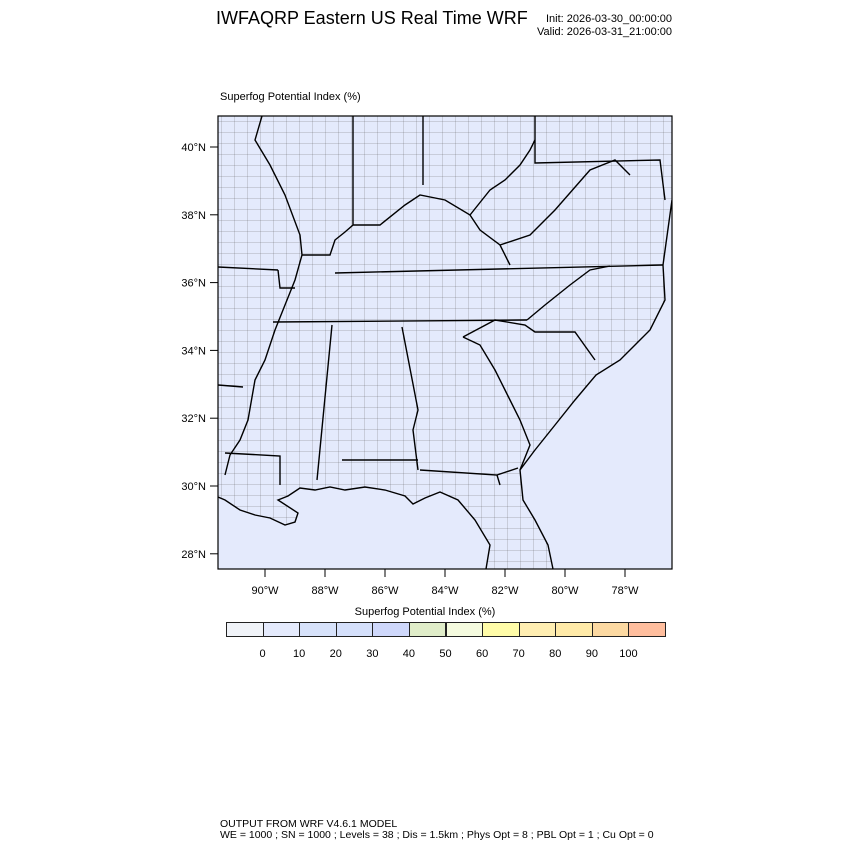  Describe the element at coordinates (335, 654) in the screenshot. I see `colorbar-label: 20` at that location.